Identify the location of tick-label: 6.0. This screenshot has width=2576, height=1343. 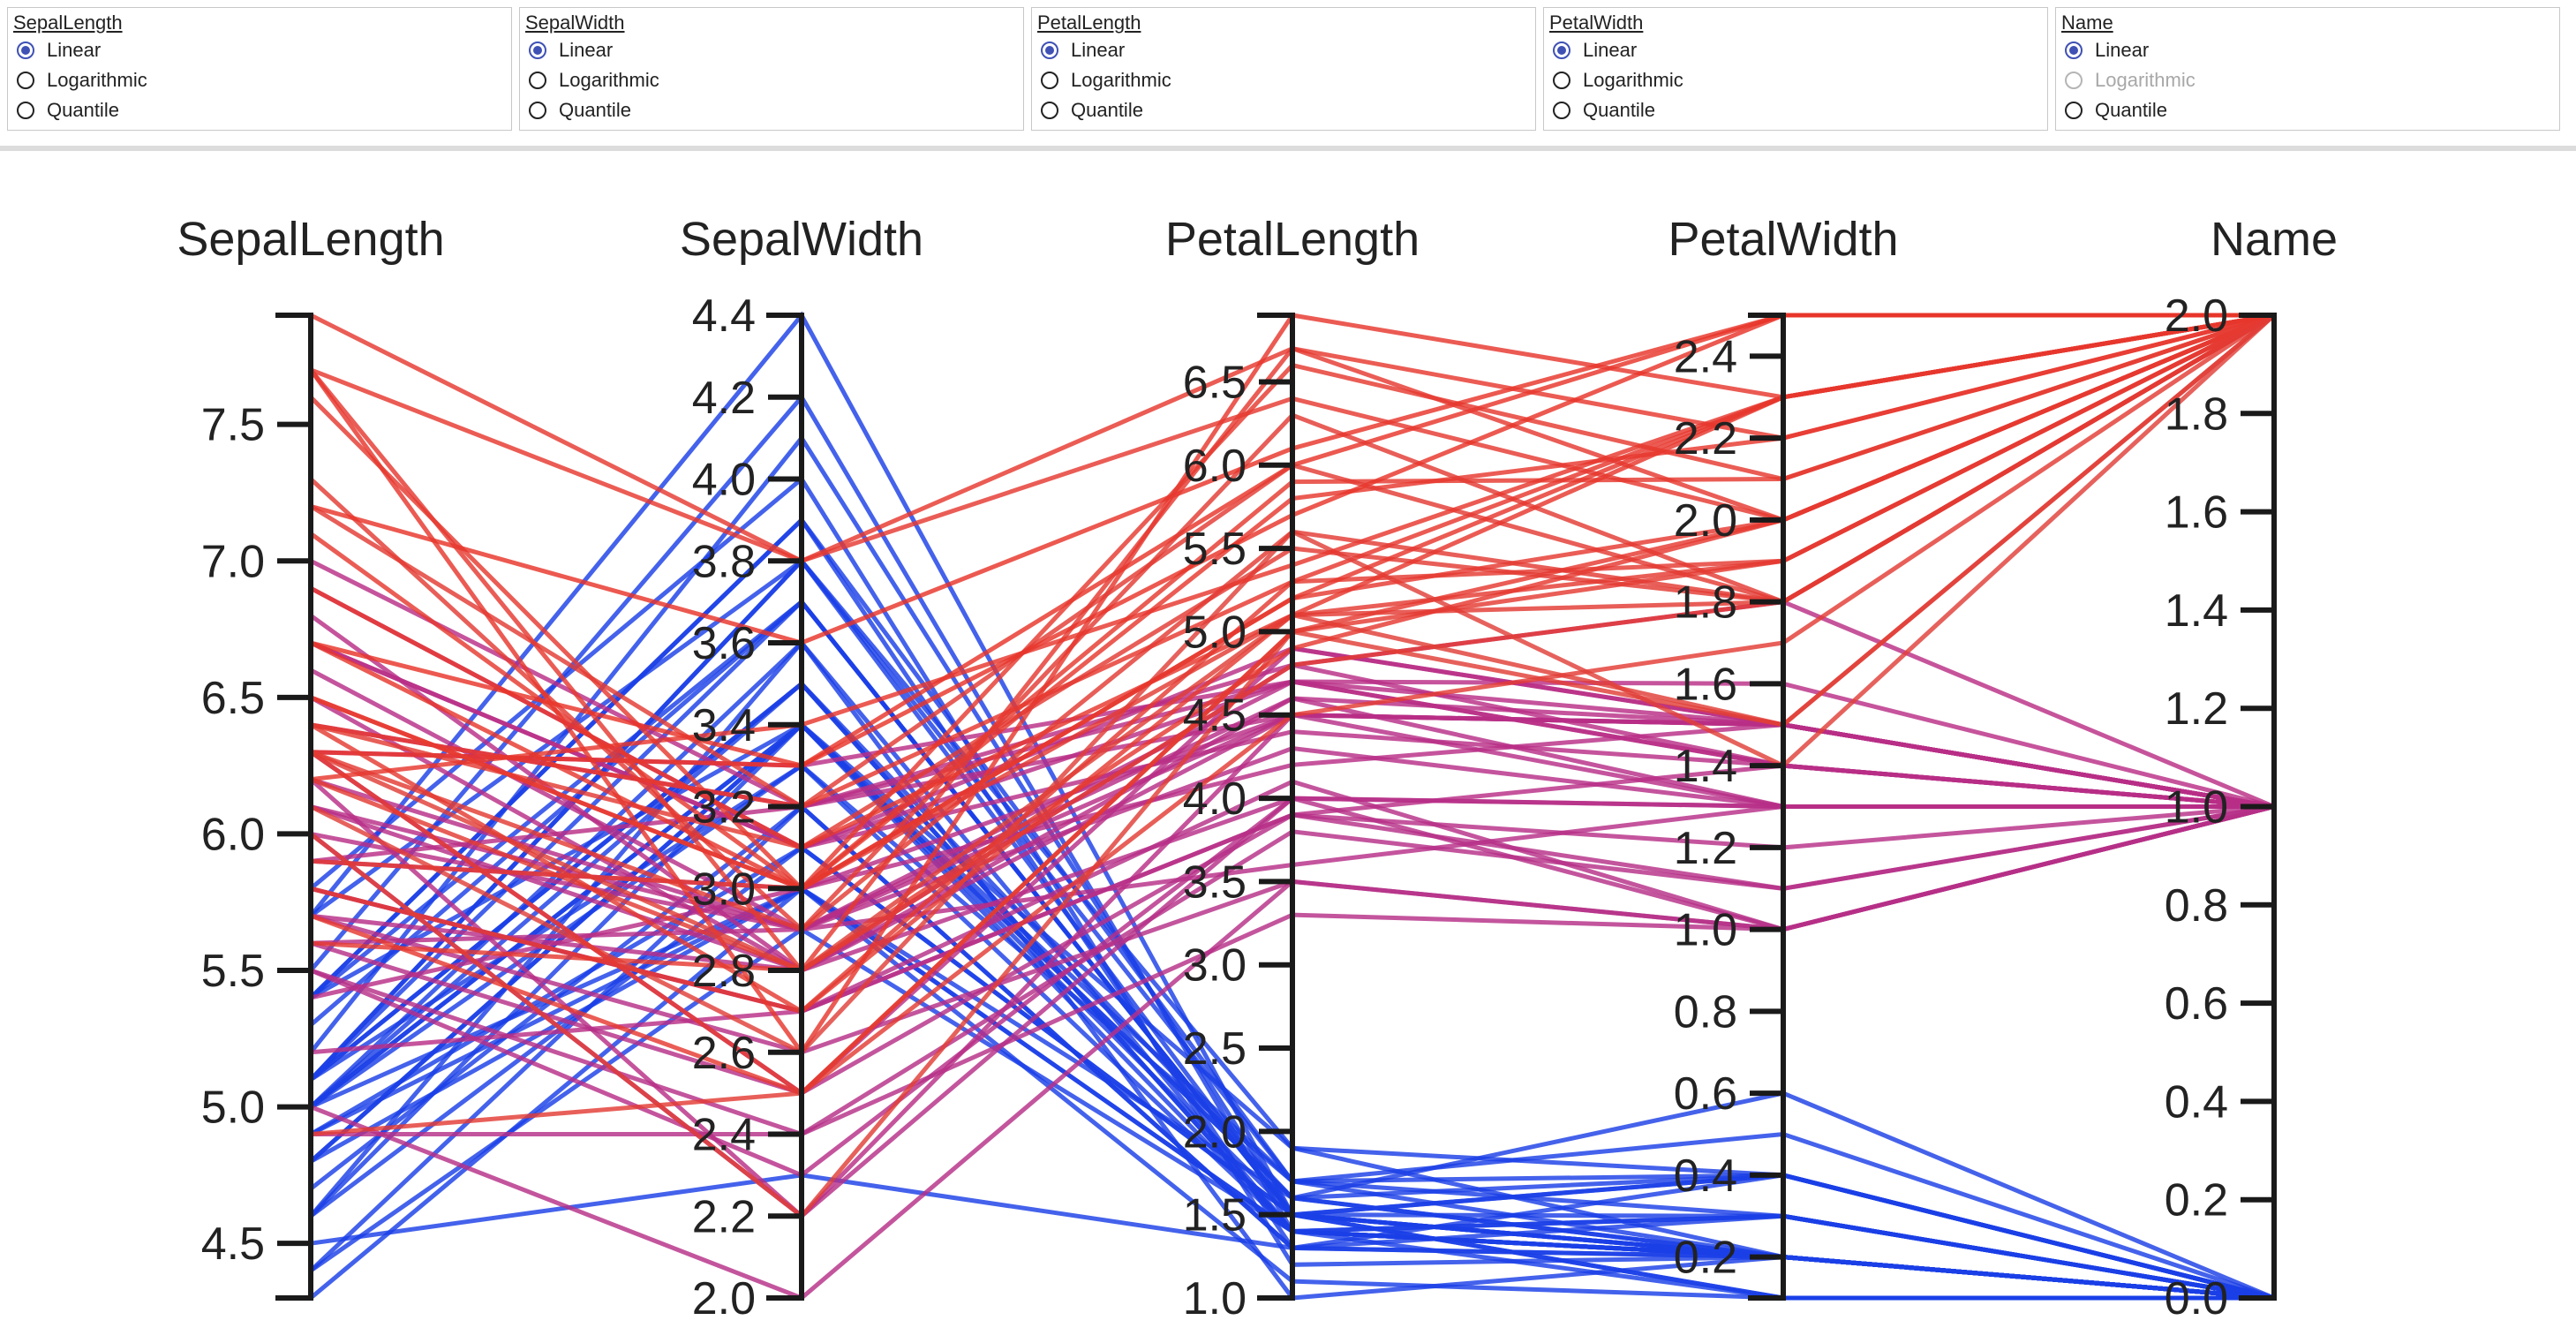
(233, 834).